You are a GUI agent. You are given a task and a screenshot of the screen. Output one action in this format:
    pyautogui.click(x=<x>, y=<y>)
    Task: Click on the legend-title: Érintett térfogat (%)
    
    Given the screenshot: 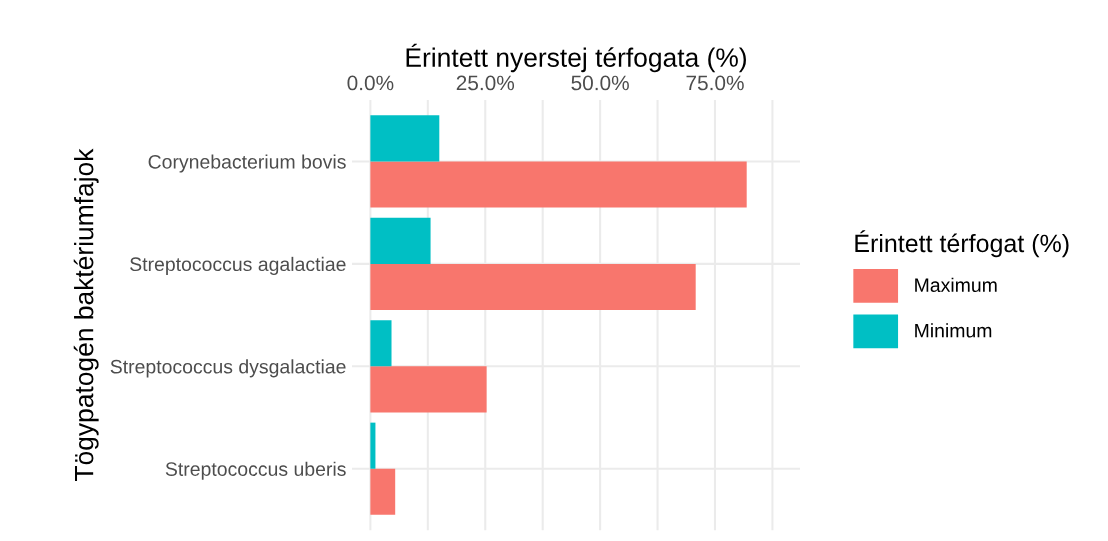 What is the action you would take?
    pyautogui.click(x=962, y=244)
    